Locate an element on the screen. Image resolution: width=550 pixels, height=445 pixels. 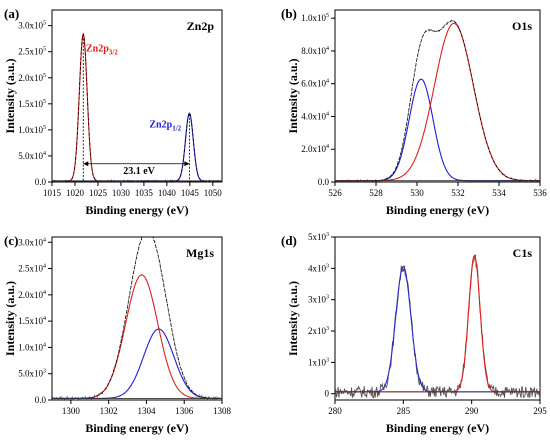
x-tick-label: 528 is located at coordinates (376, 193).